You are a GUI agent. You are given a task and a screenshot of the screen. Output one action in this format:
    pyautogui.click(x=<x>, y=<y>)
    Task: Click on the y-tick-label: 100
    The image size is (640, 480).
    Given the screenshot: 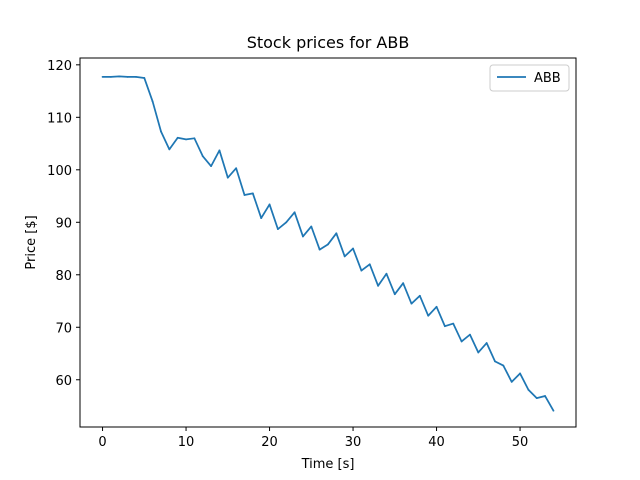 What is the action you would take?
    pyautogui.click(x=59, y=171)
    